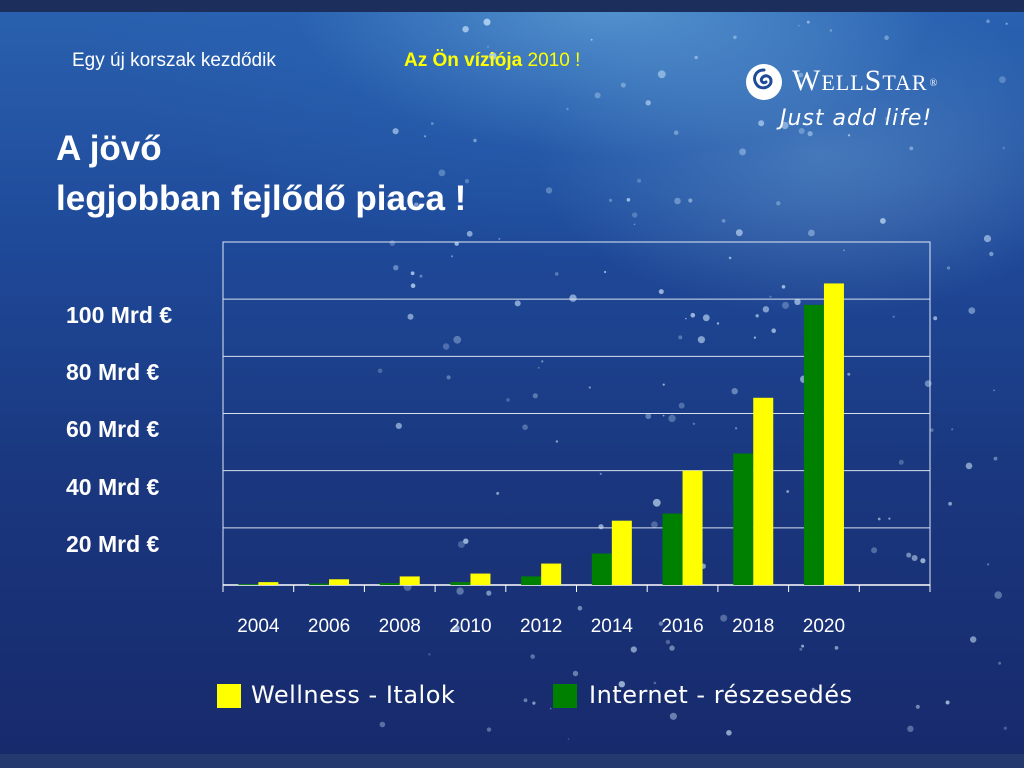 This screenshot has height=768, width=1024. What do you see at coordinates (339, 582) in the screenshot?
I see `bar-wellness-2006` at bounding box center [339, 582].